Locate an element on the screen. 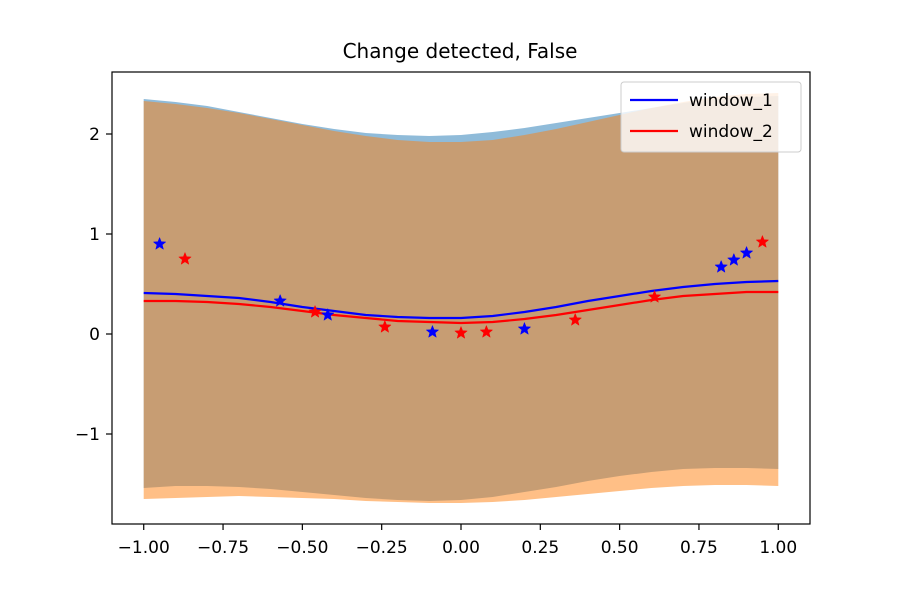 Image resolution: width=900 pixels, height=600 pixels. x-tick-label: 0.75 is located at coordinates (699, 548).